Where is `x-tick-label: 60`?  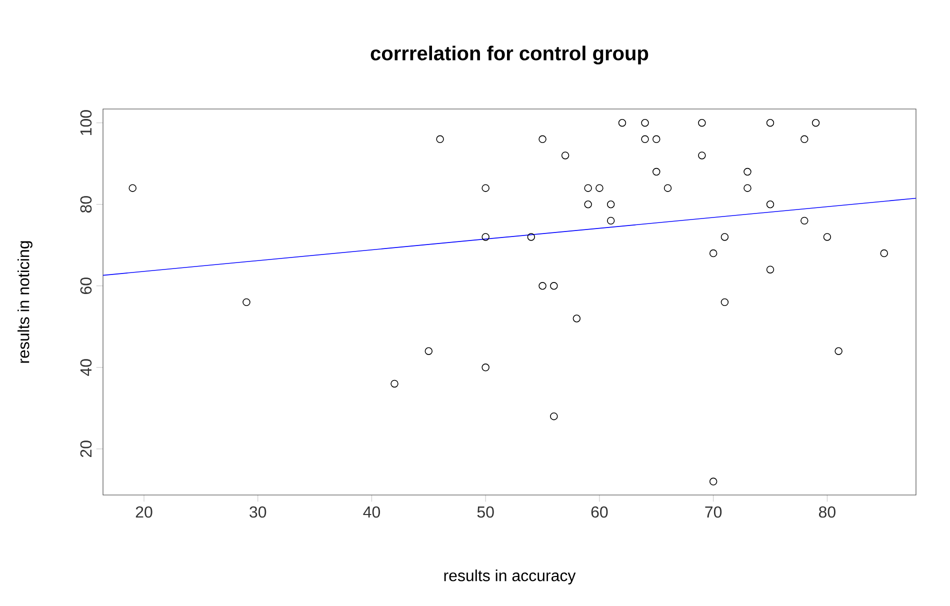
x-tick-label: 60 is located at coordinates (599, 512).